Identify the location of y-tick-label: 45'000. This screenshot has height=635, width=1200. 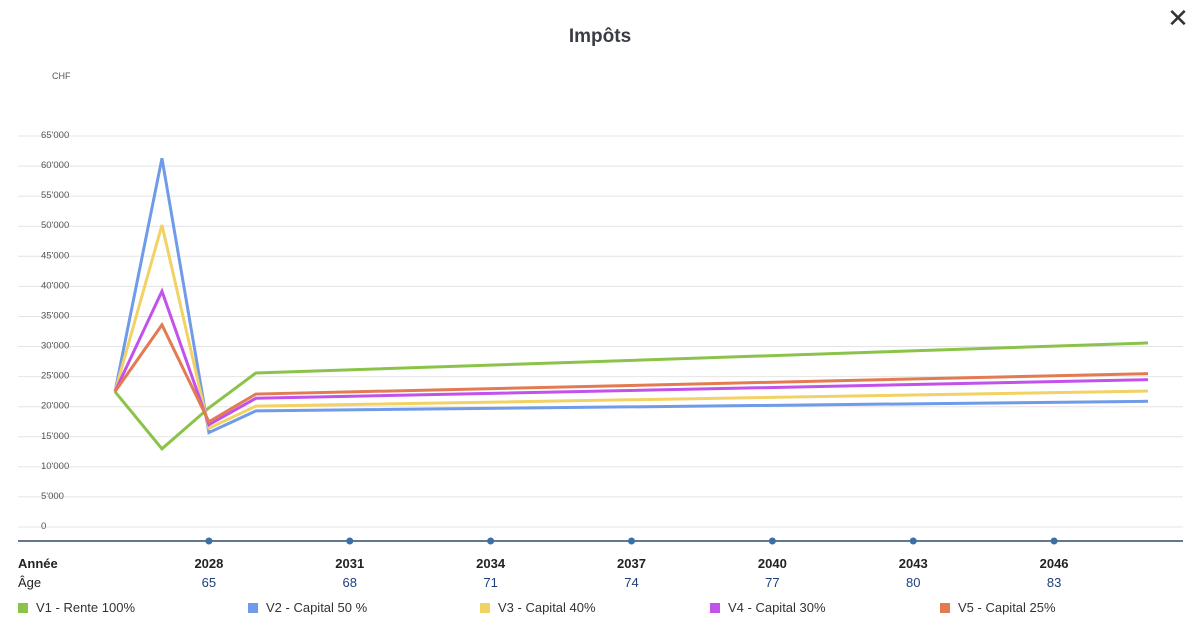
(55, 255).